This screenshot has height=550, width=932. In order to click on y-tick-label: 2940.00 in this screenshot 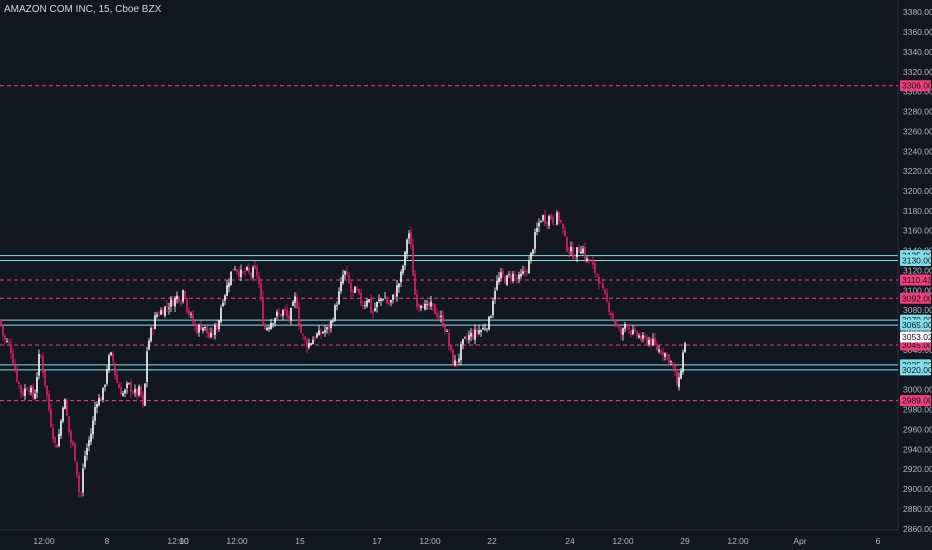, I will do `click(917, 449)`.